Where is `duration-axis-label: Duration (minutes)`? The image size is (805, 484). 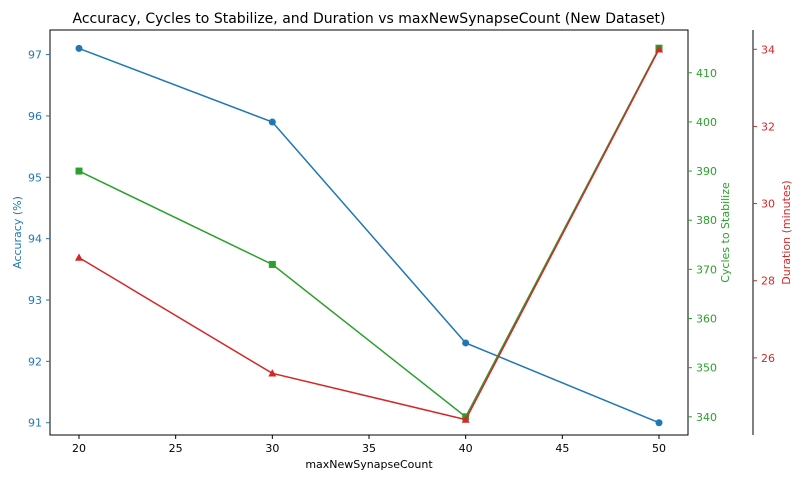
duration-axis-label: Duration (minutes) is located at coordinates (786, 232).